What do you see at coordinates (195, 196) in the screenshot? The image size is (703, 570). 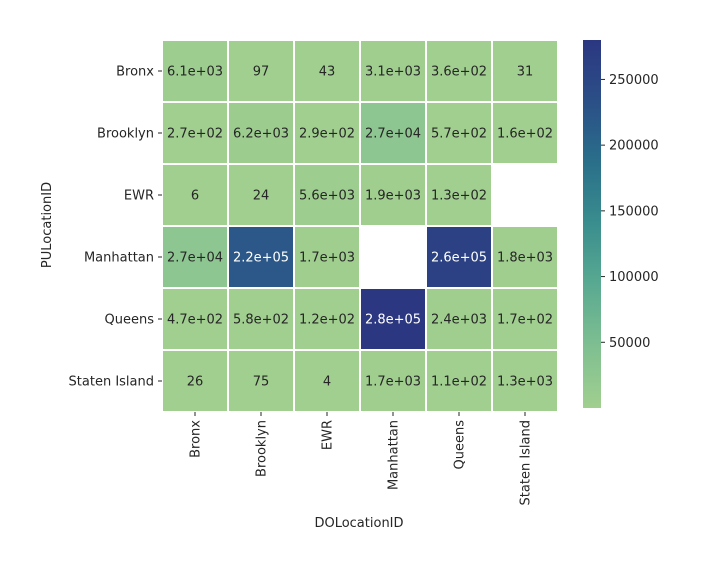 I see `cell-value-label: 6` at bounding box center [195, 196].